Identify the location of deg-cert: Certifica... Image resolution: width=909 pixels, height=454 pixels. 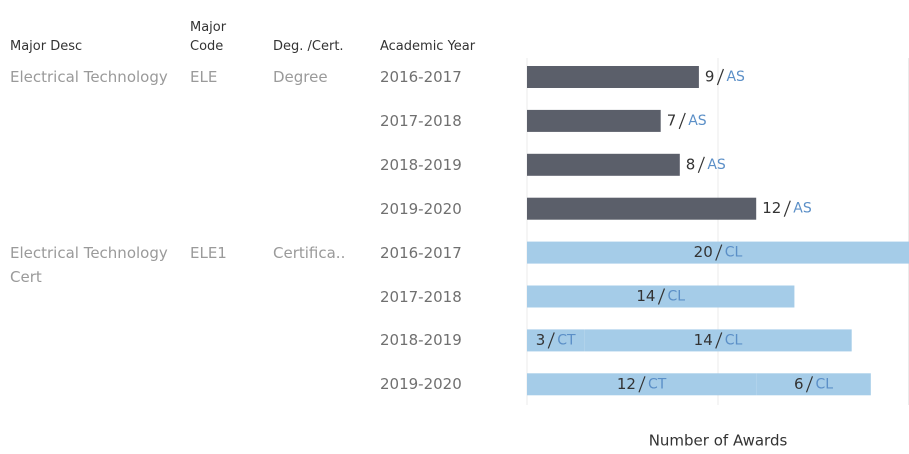
(309, 252).